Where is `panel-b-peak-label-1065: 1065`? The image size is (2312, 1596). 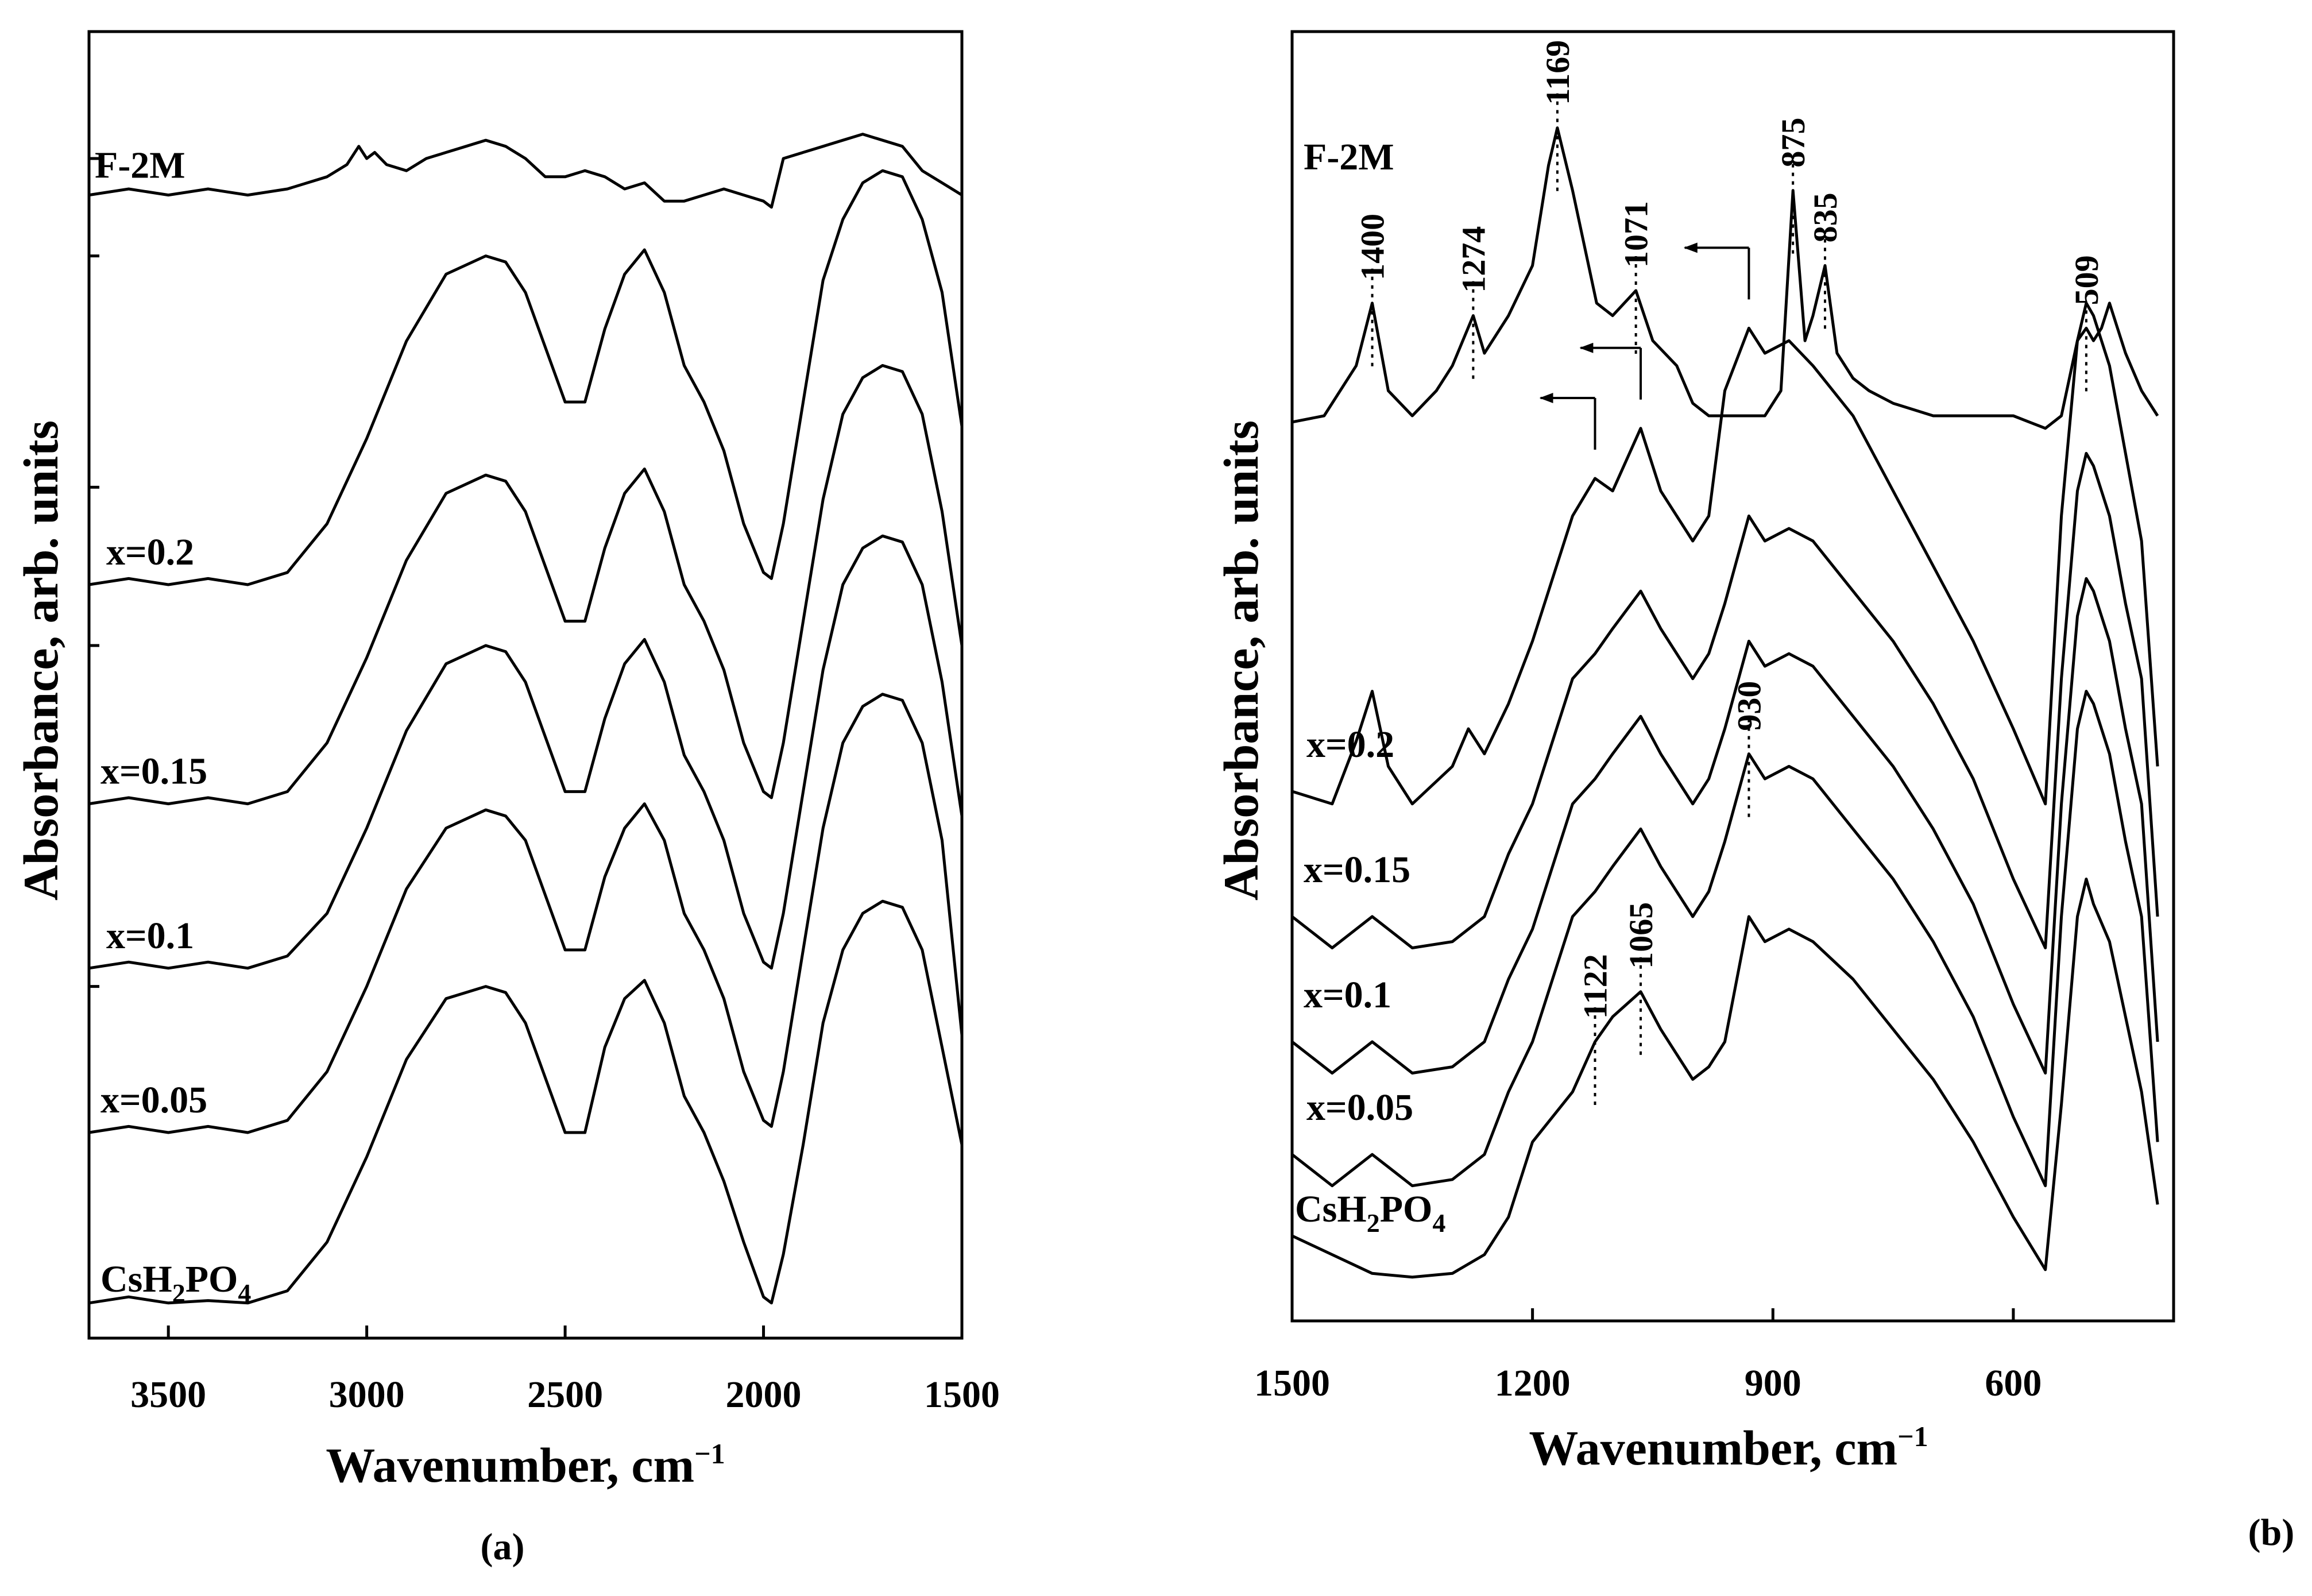
panel-b-peak-label-1065: 1065 is located at coordinates (1641, 935).